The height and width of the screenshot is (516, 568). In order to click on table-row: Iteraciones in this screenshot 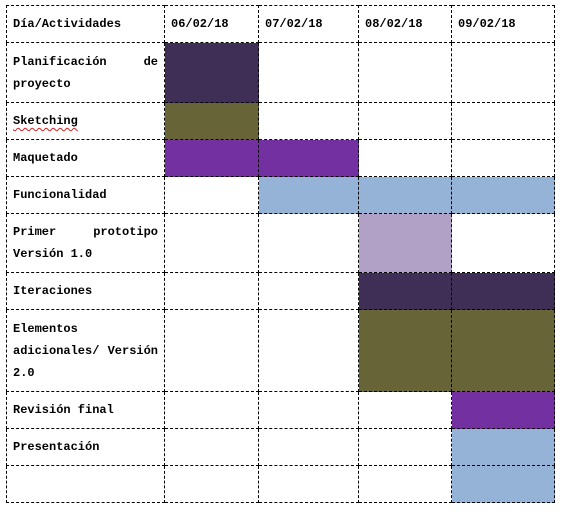, I will do `click(280, 291)`.